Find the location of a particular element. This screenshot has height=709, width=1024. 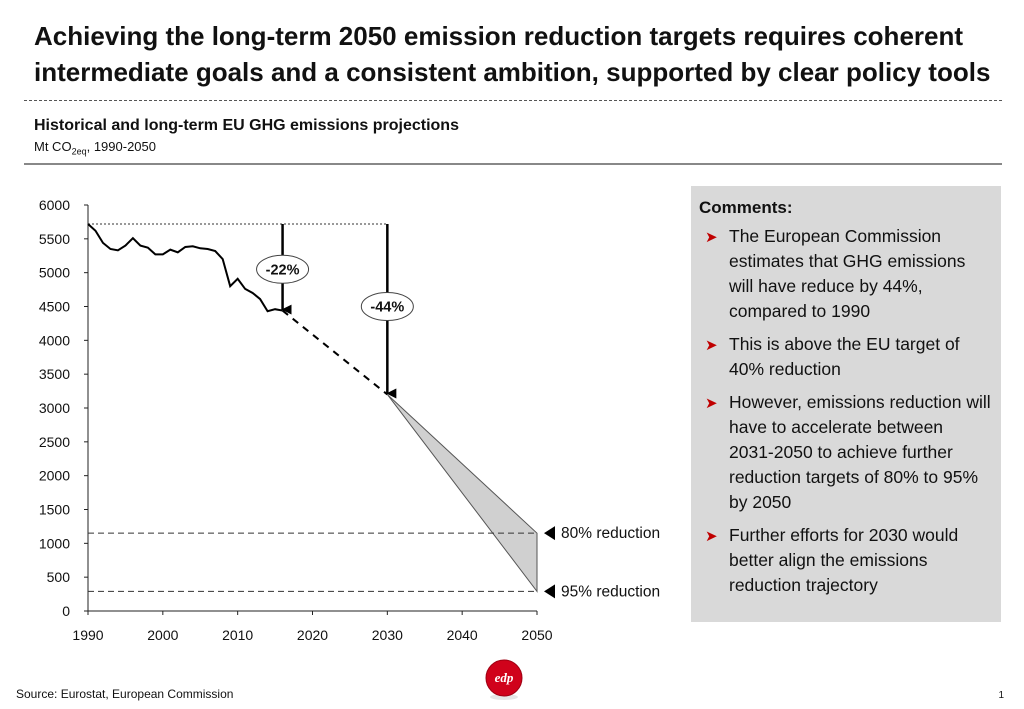

reduction-label: -22% is located at coordinates (283, 270).